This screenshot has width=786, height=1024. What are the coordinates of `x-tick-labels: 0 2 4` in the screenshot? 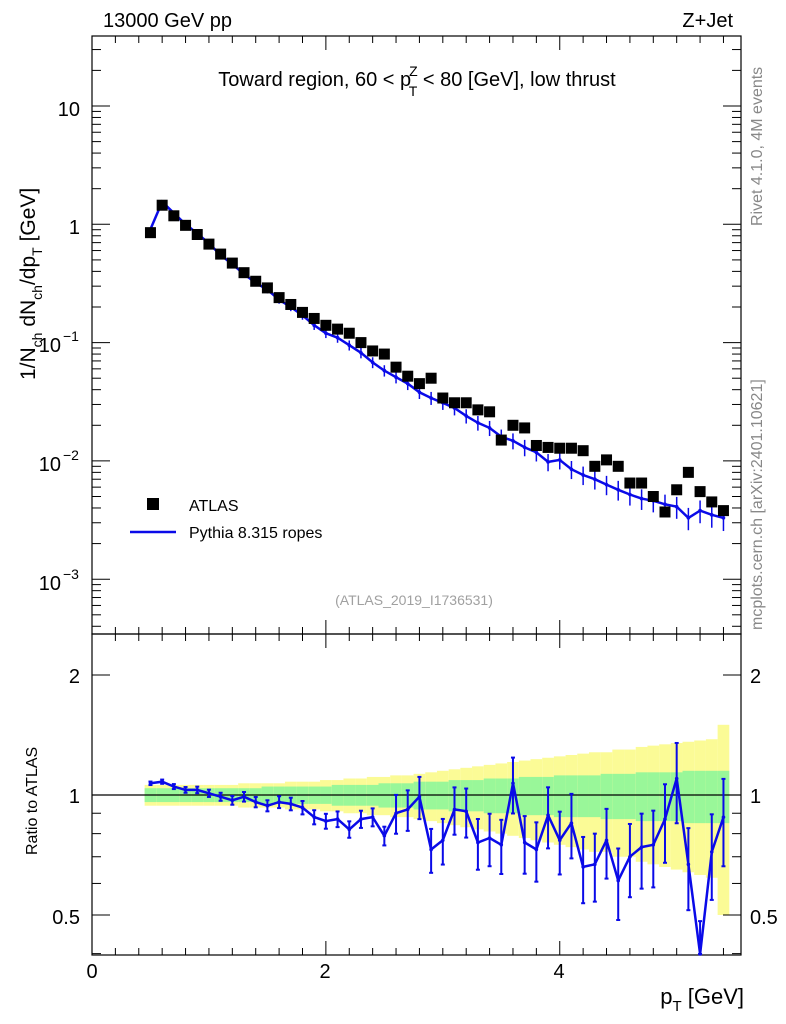 It's located at (325, 972).